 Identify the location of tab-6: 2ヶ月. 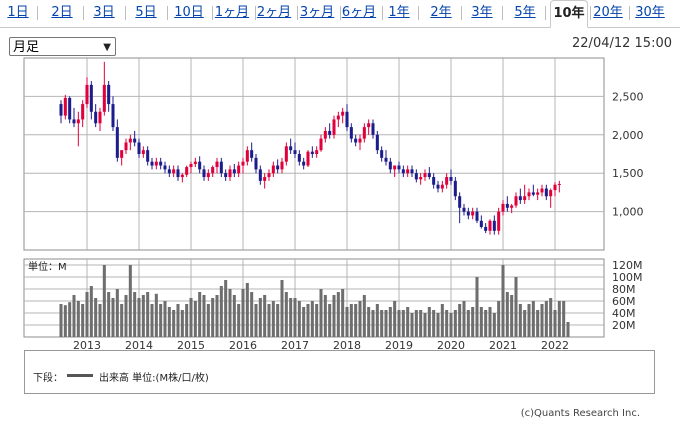
(274, 12).